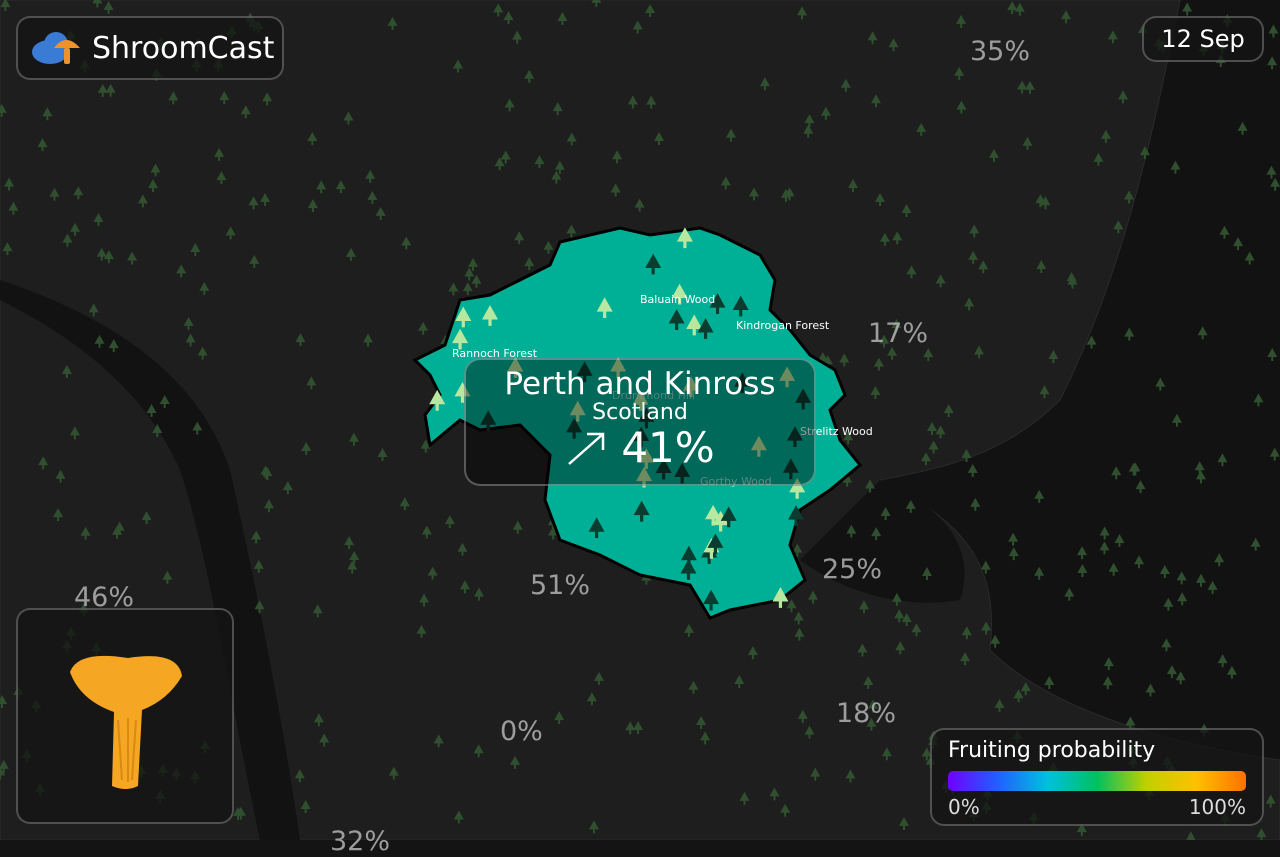 The image size is (1280, 857). Describe the element at coordinates (1203, 39) in the screenshot. I see `date-selector: 12 Sep` at that location.